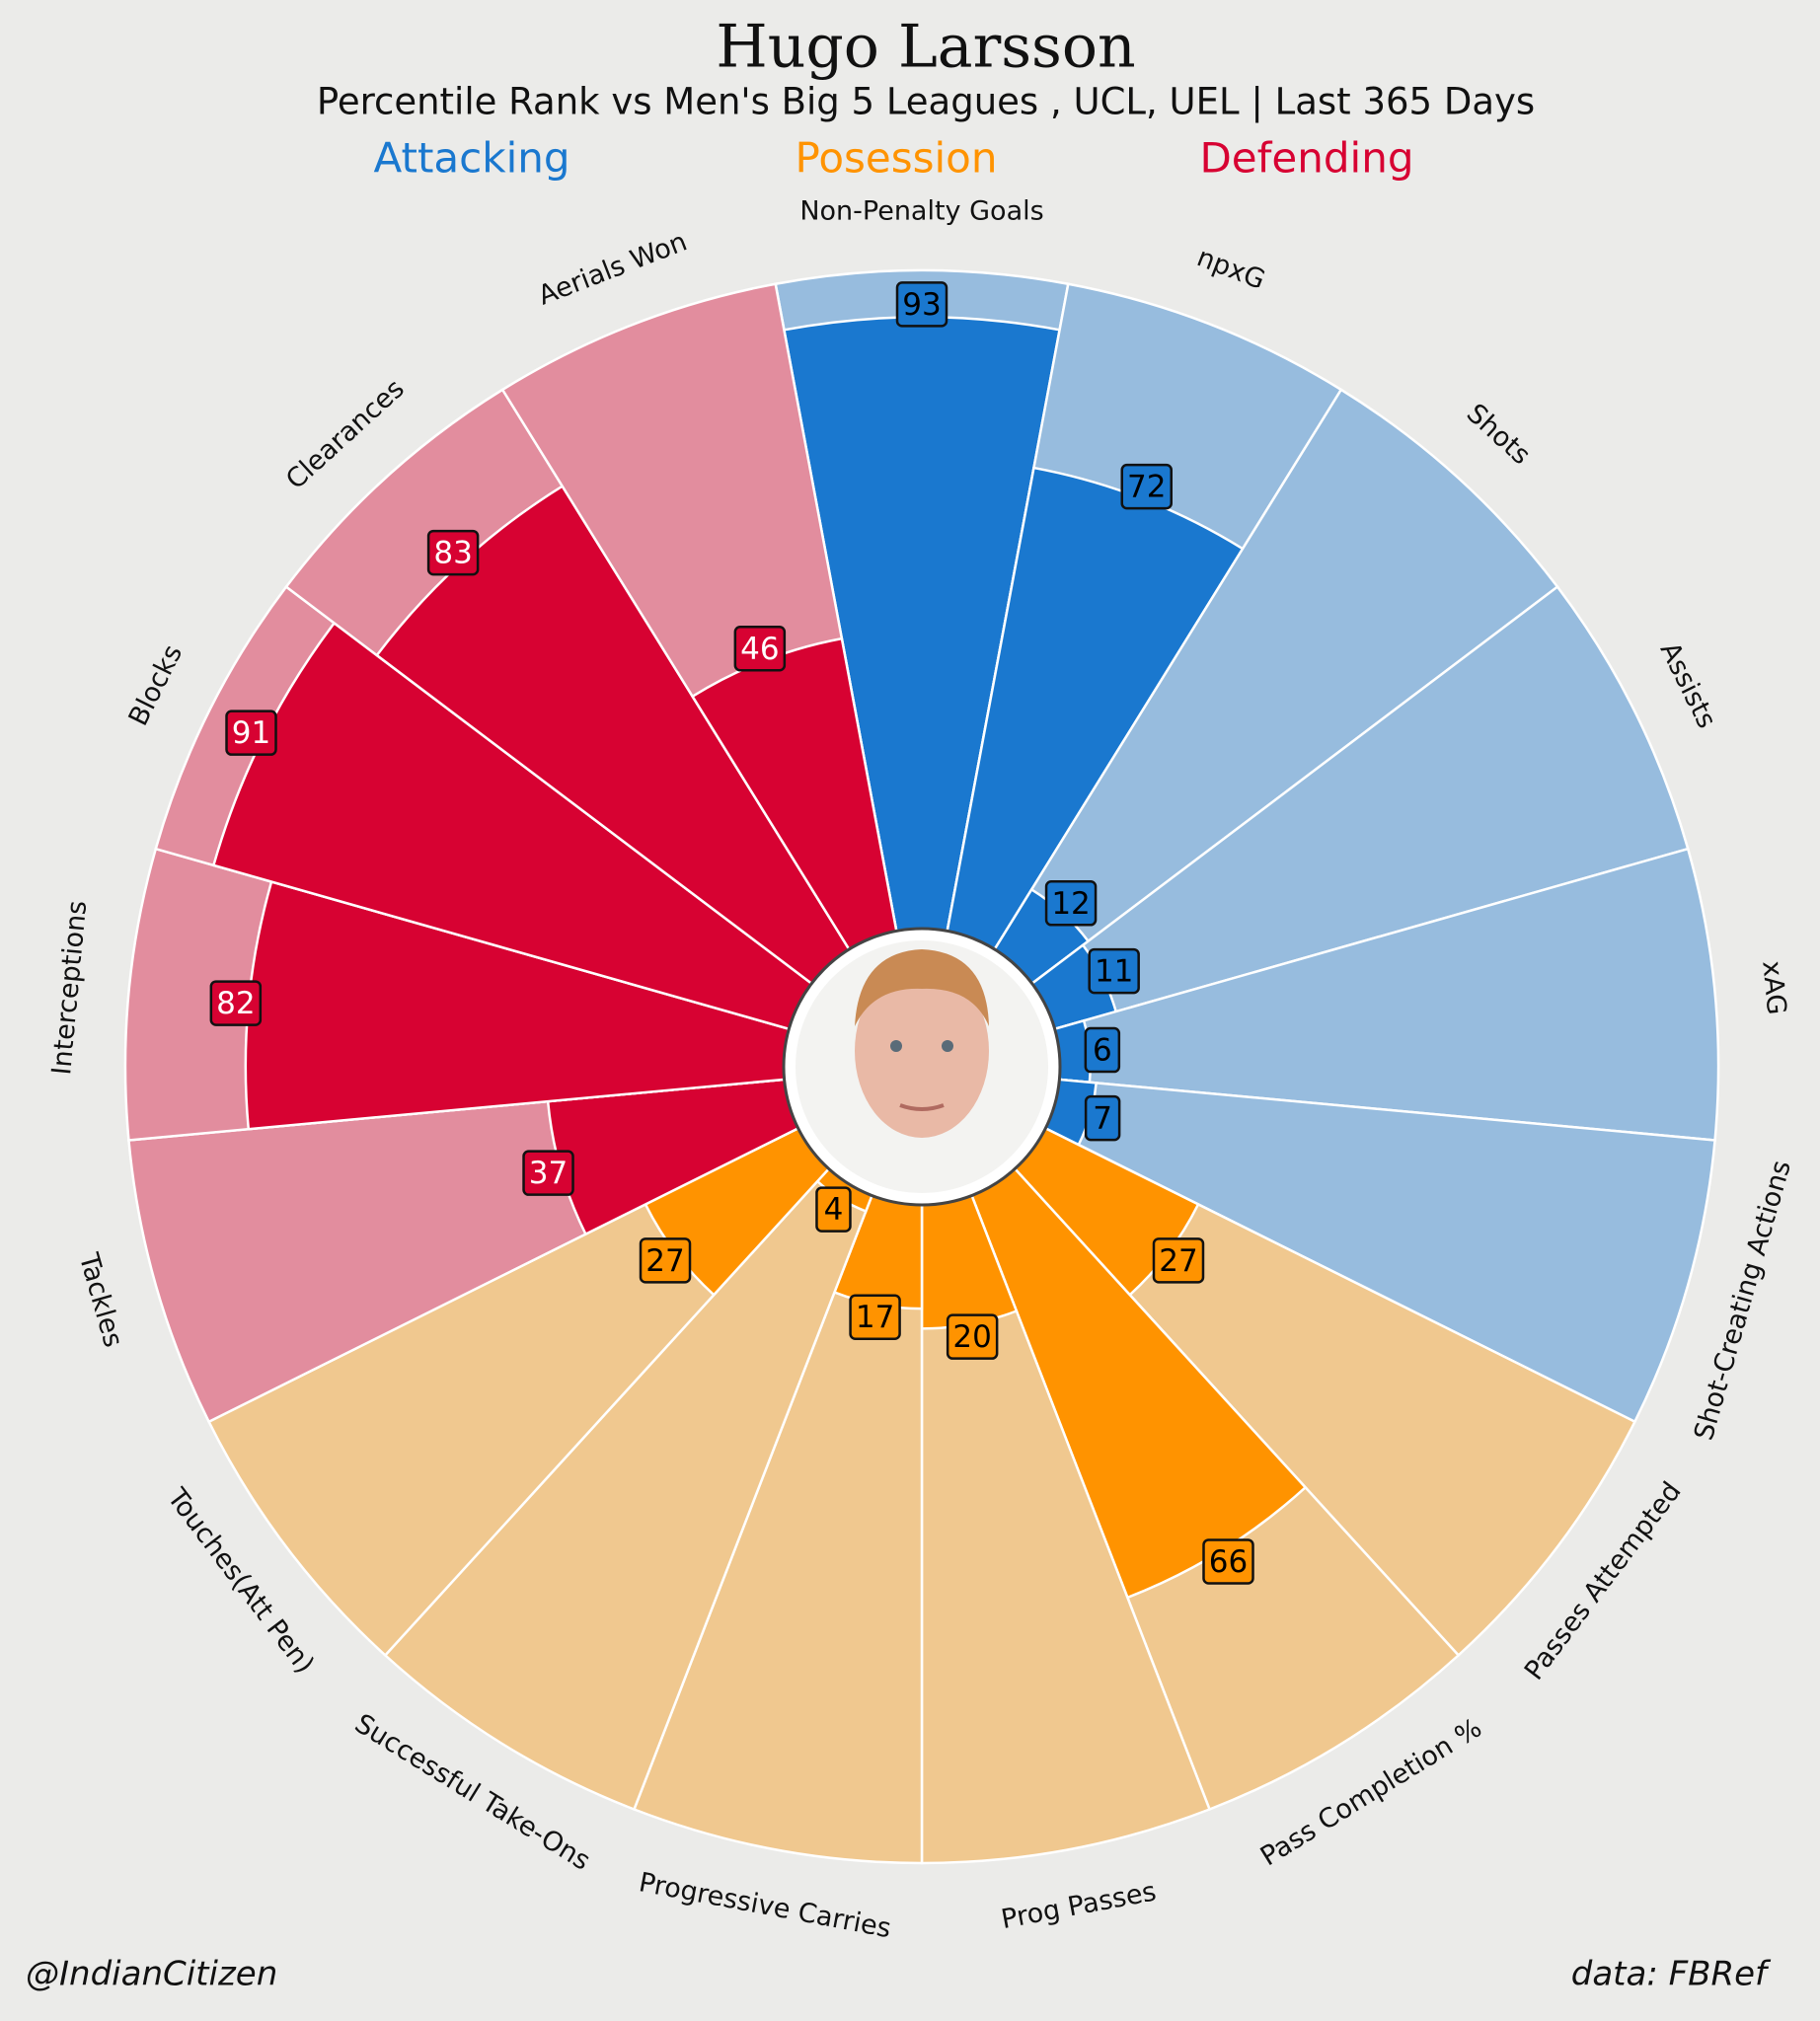 This screenshot has width=1820, height=2021. I want to click on value-label: 12, so click(1070, 904).